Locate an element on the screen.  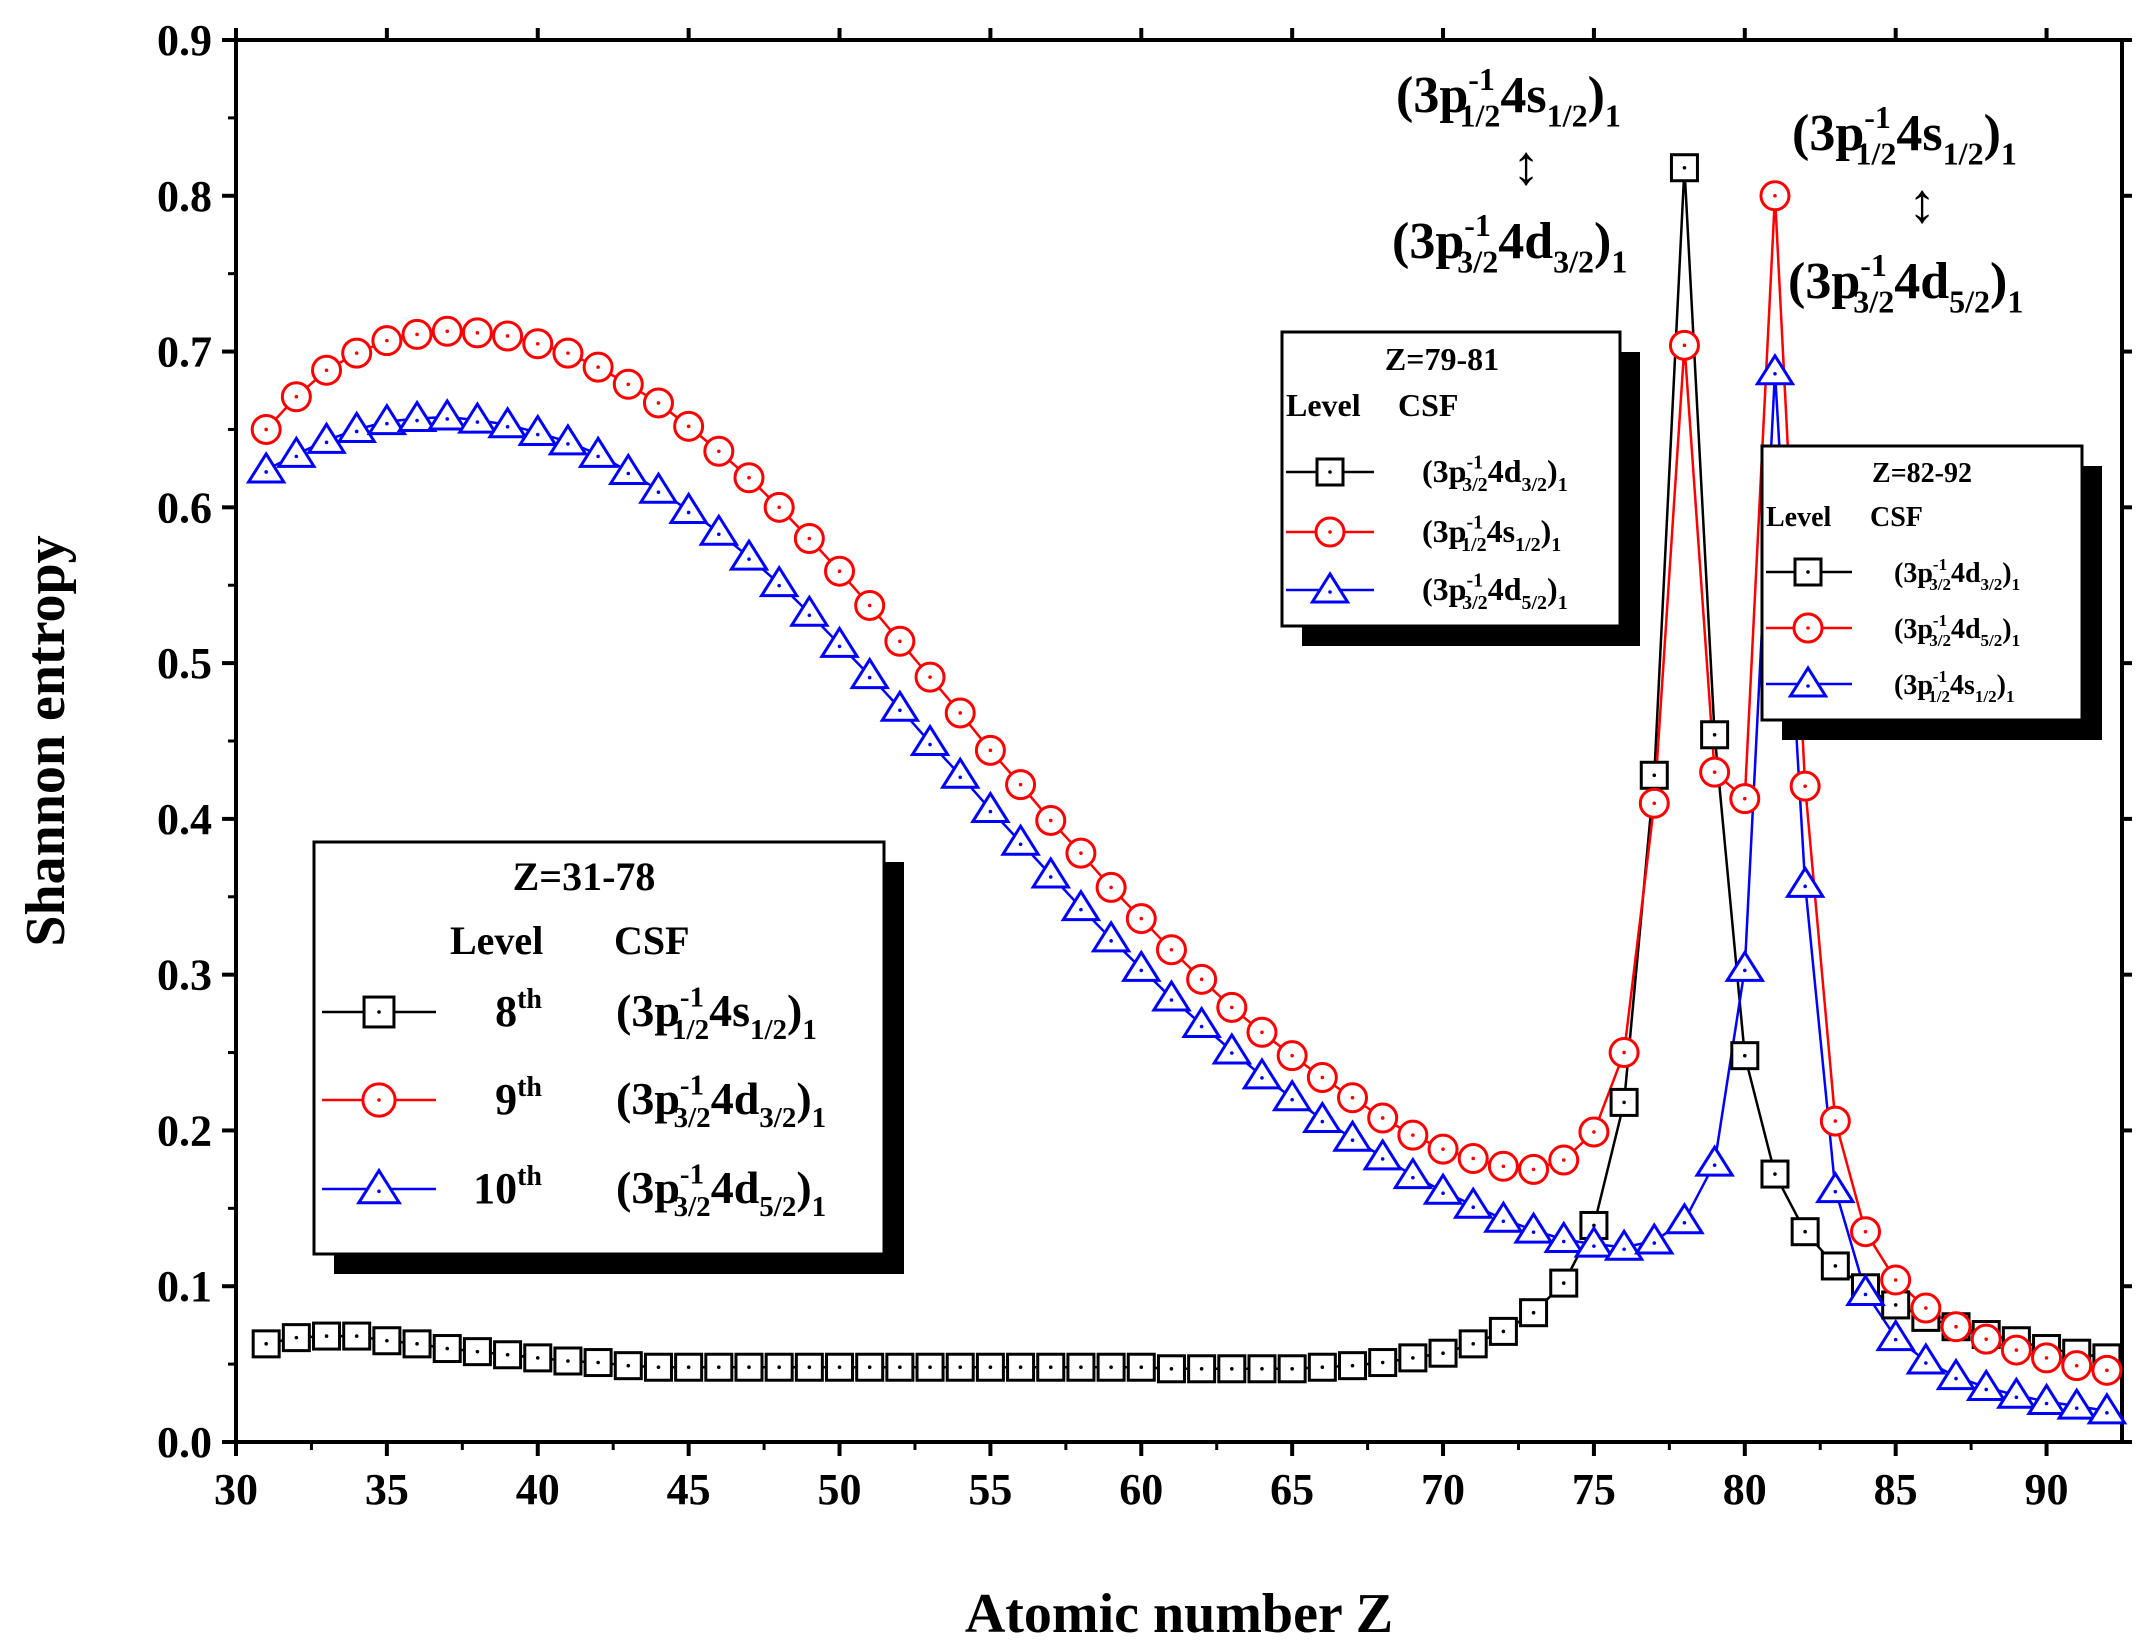
x-tick-label: 75 is located at coordinates (1594, 1489).